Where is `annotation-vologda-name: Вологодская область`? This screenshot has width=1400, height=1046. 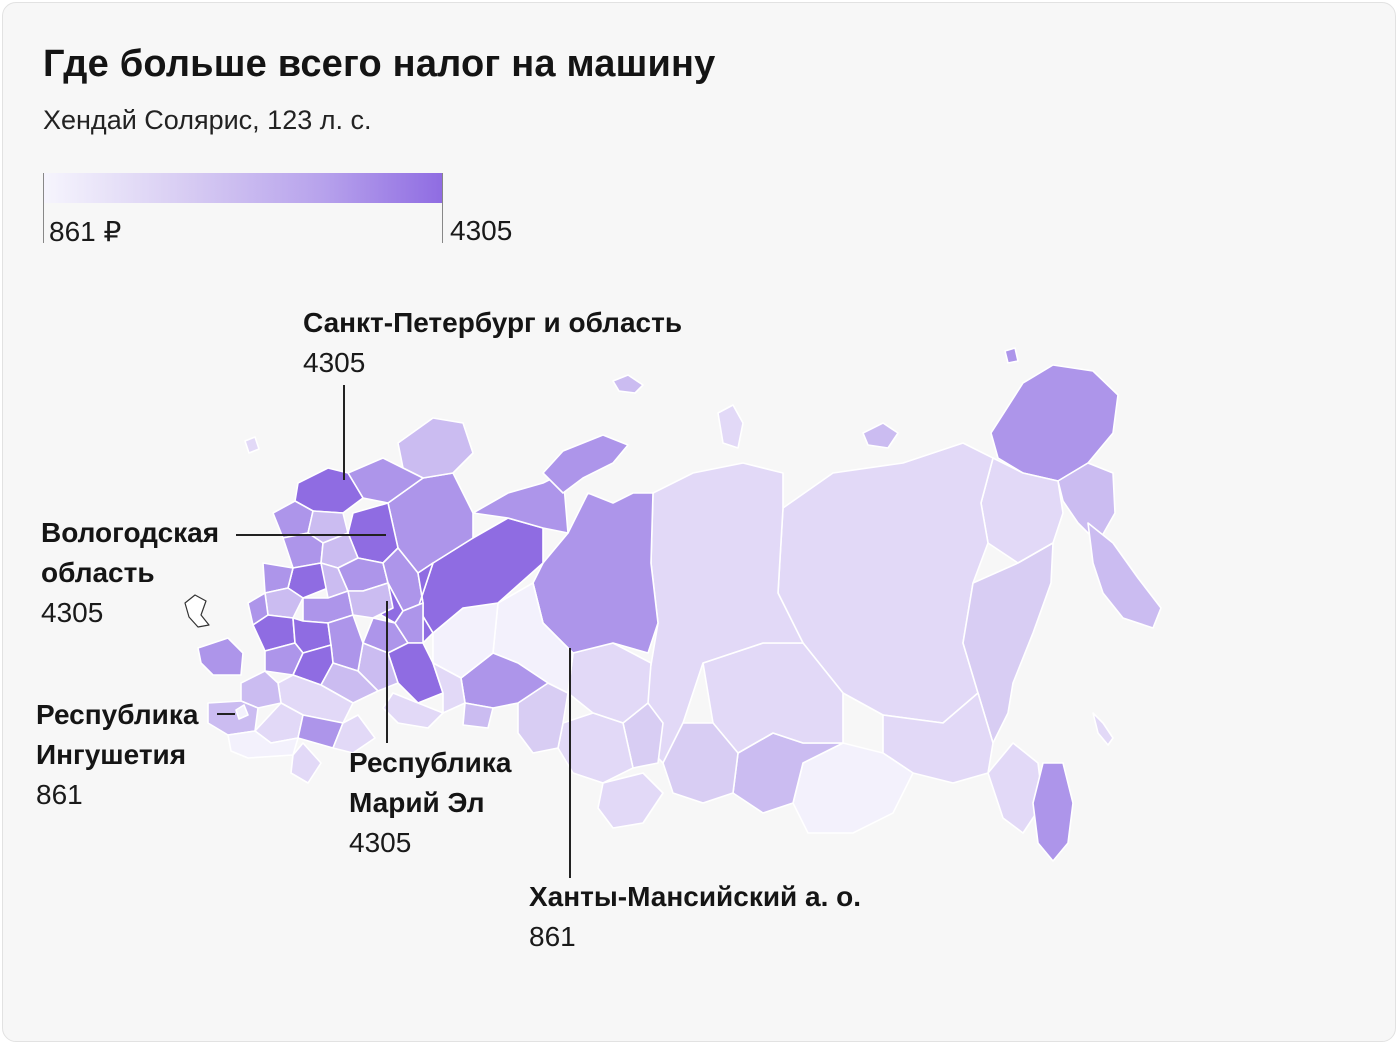 annotation-vologda-name: Вологодская область is located at coordinates (130, 552).